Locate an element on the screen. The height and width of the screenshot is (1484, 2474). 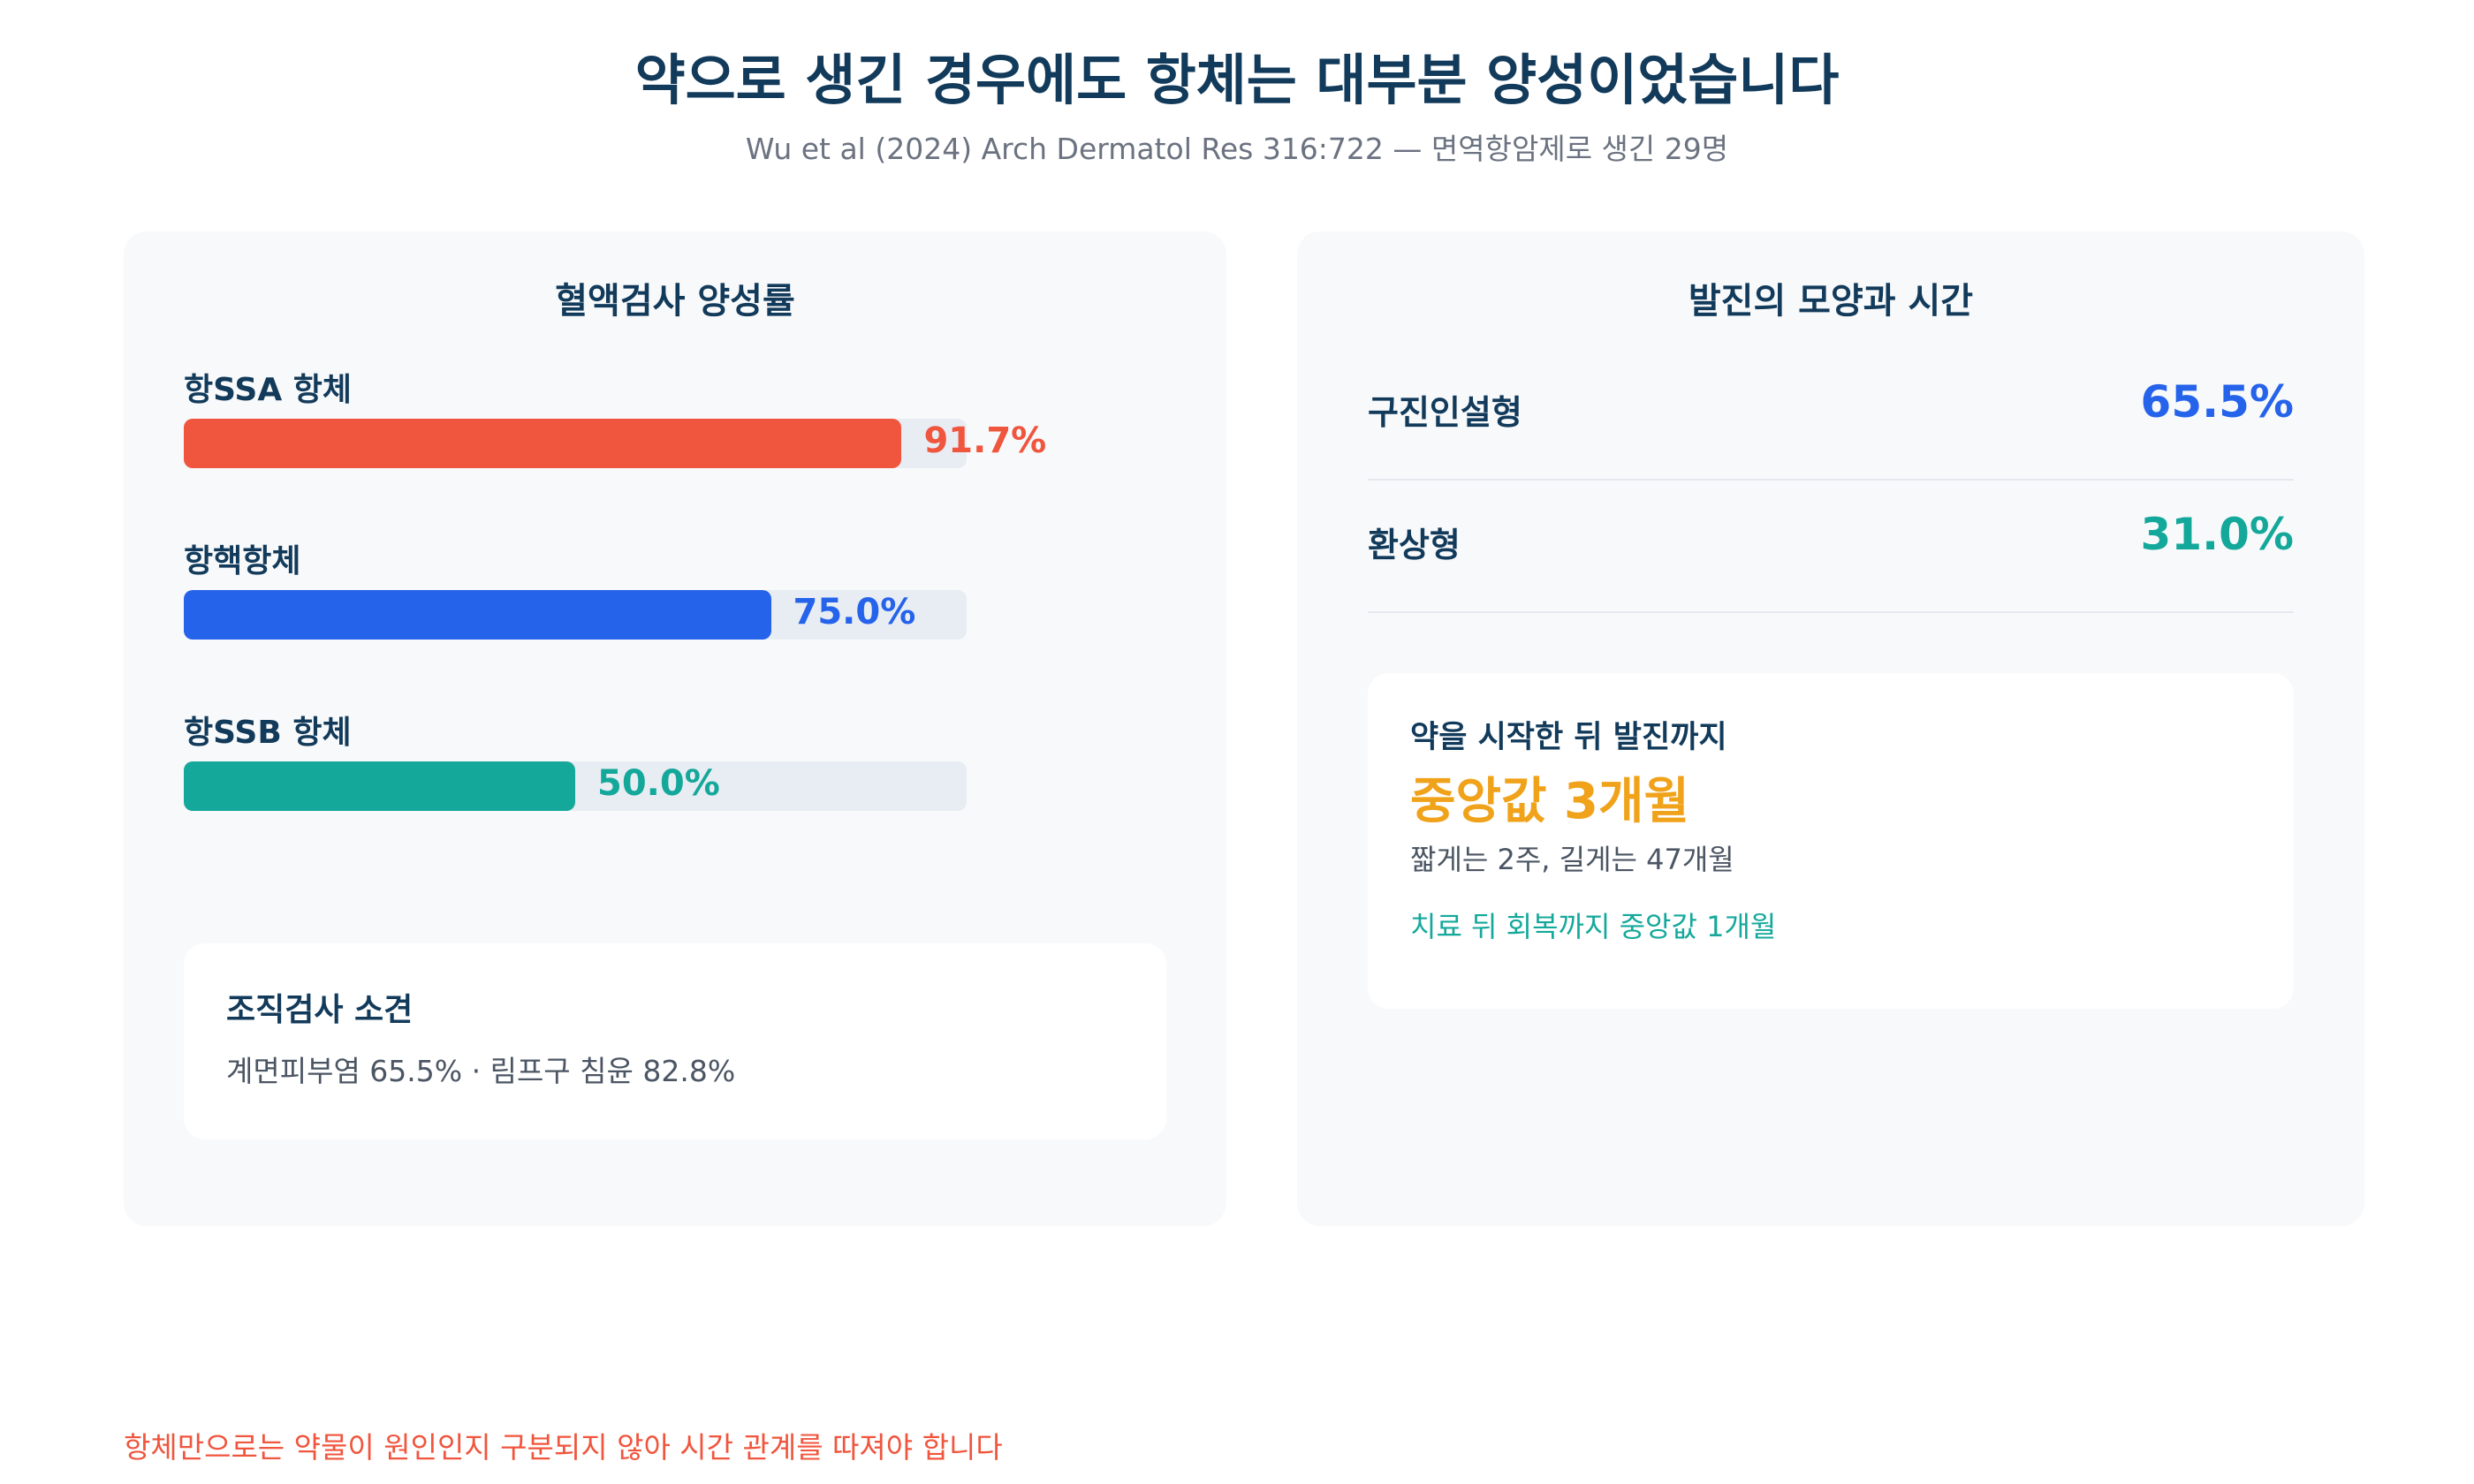
rash-value: 65.5% is located at coordinates (2217, 402).